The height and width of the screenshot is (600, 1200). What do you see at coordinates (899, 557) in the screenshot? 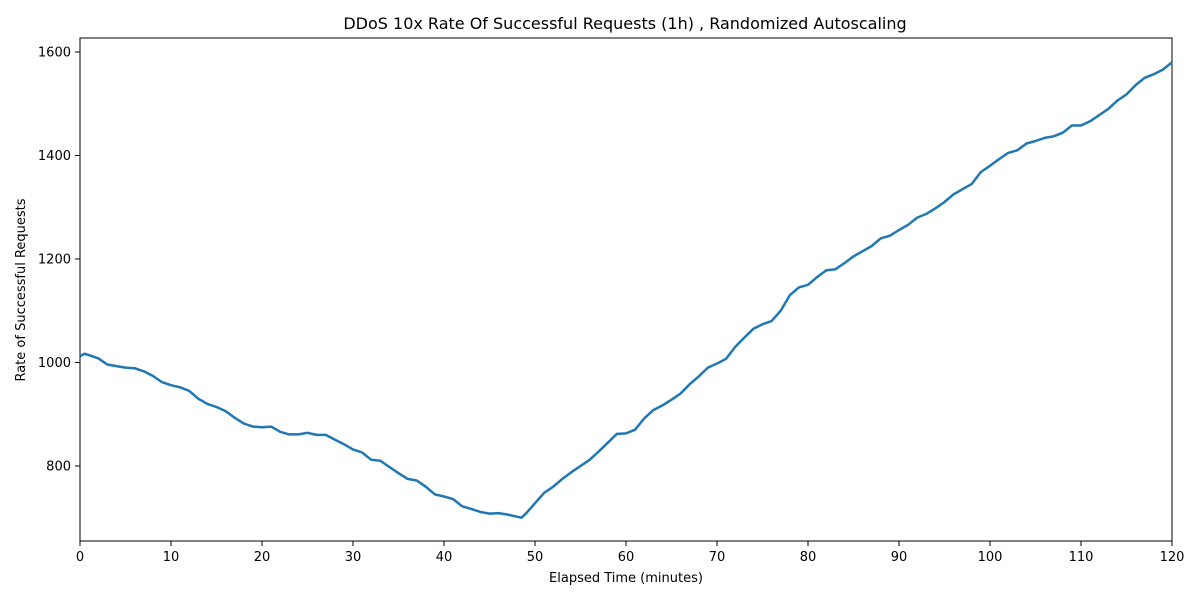
I see `x-tick-label: 90` at bounding box center [899, 557].